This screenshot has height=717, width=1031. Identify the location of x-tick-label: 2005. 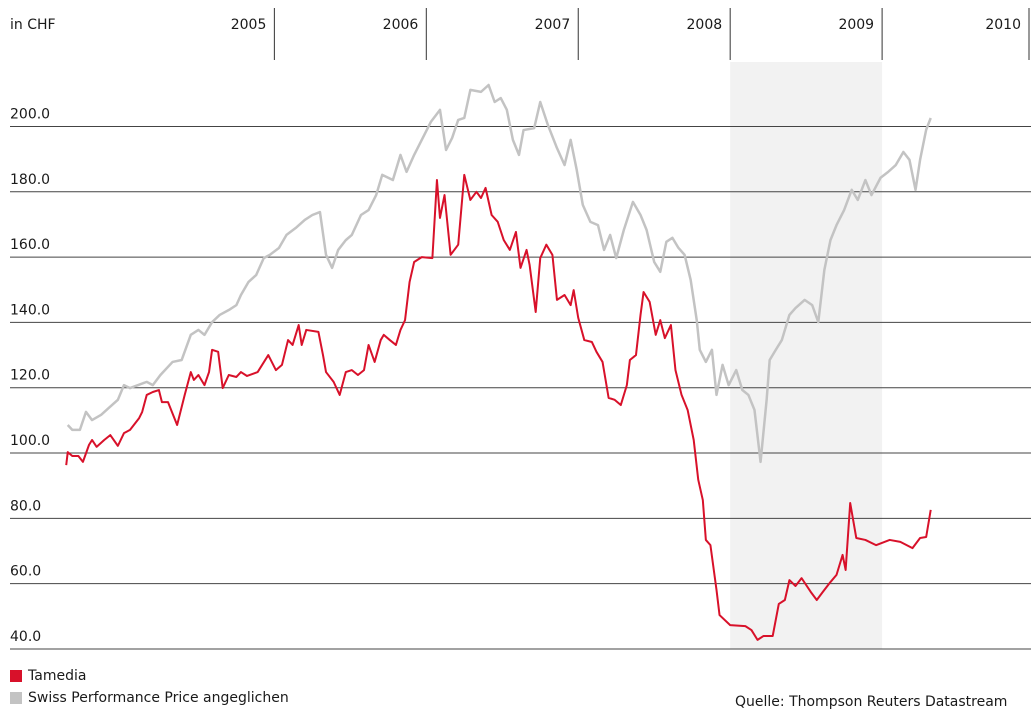
(249, 25).